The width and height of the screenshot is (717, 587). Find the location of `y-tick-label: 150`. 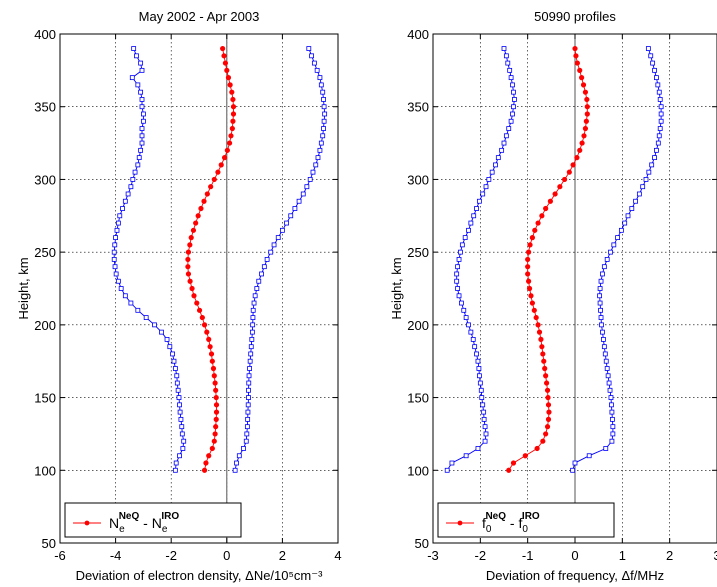

y-tick-label: 150 is located at coordinates (418, 398).